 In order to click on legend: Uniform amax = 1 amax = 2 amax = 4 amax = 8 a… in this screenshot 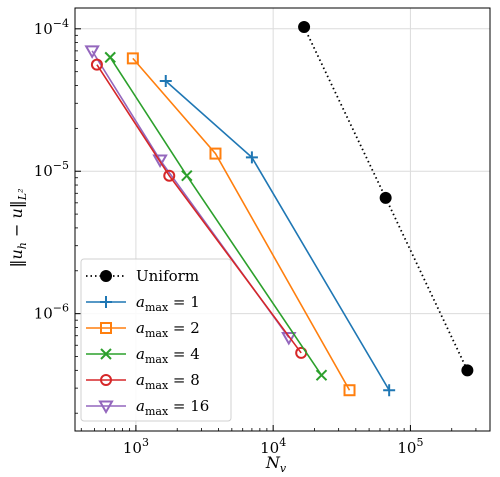, I will do `click(156, 340)`.